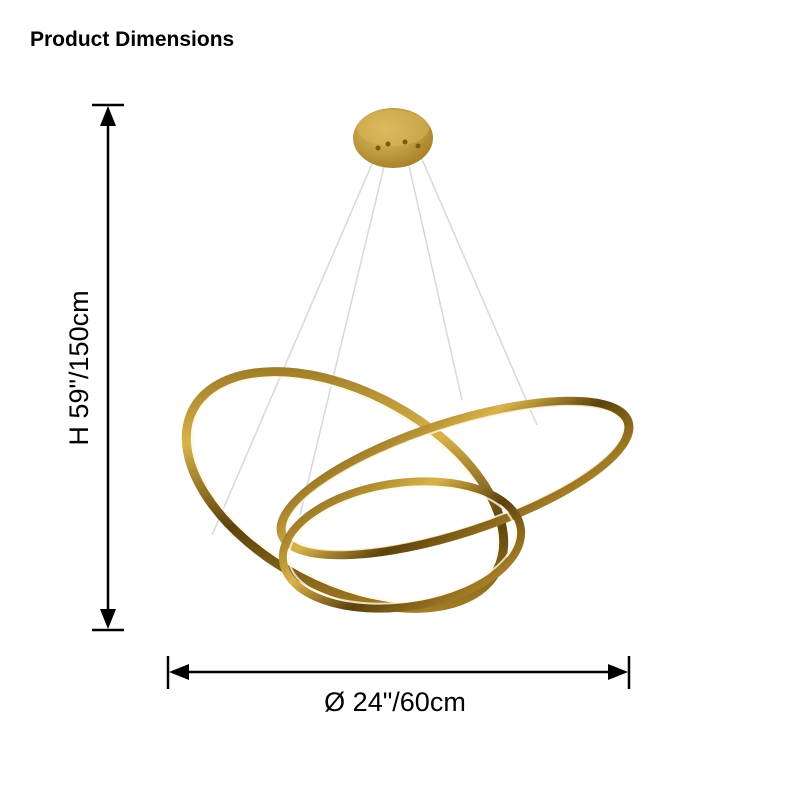 This screenshot has height=800, width=800. Describe the element at coordinates (132, 39) in the screenshot. I see `title: Product Dimensions` at that location.